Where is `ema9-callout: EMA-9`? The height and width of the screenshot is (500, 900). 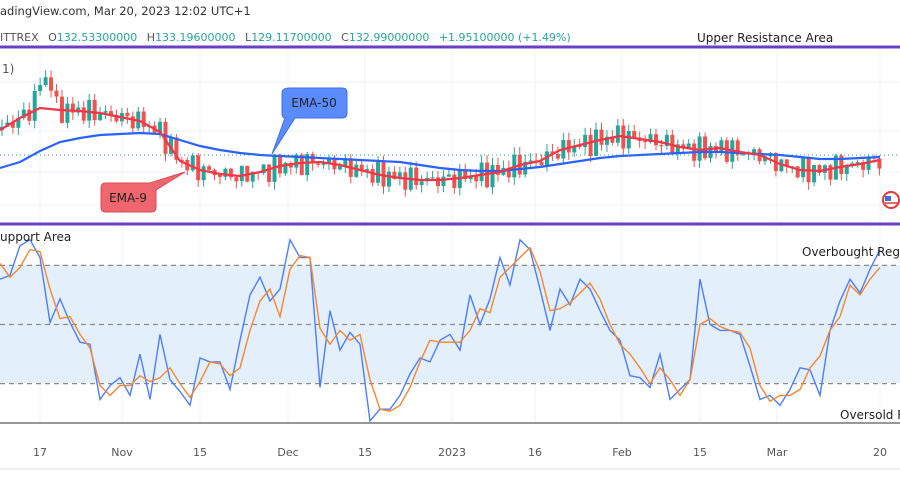 ema9-callout: EMA-9 is located at coordinates (143, 192).